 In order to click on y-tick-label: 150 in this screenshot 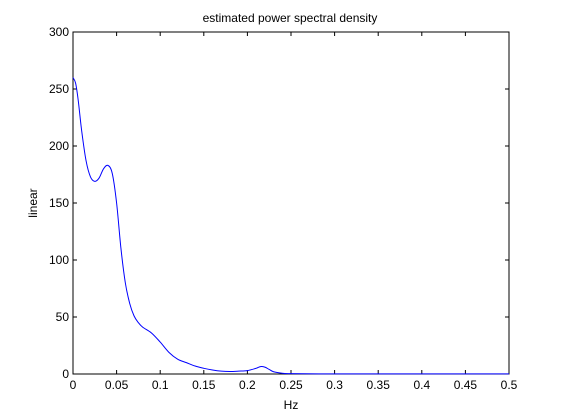, I will do `click(59, 203)`.